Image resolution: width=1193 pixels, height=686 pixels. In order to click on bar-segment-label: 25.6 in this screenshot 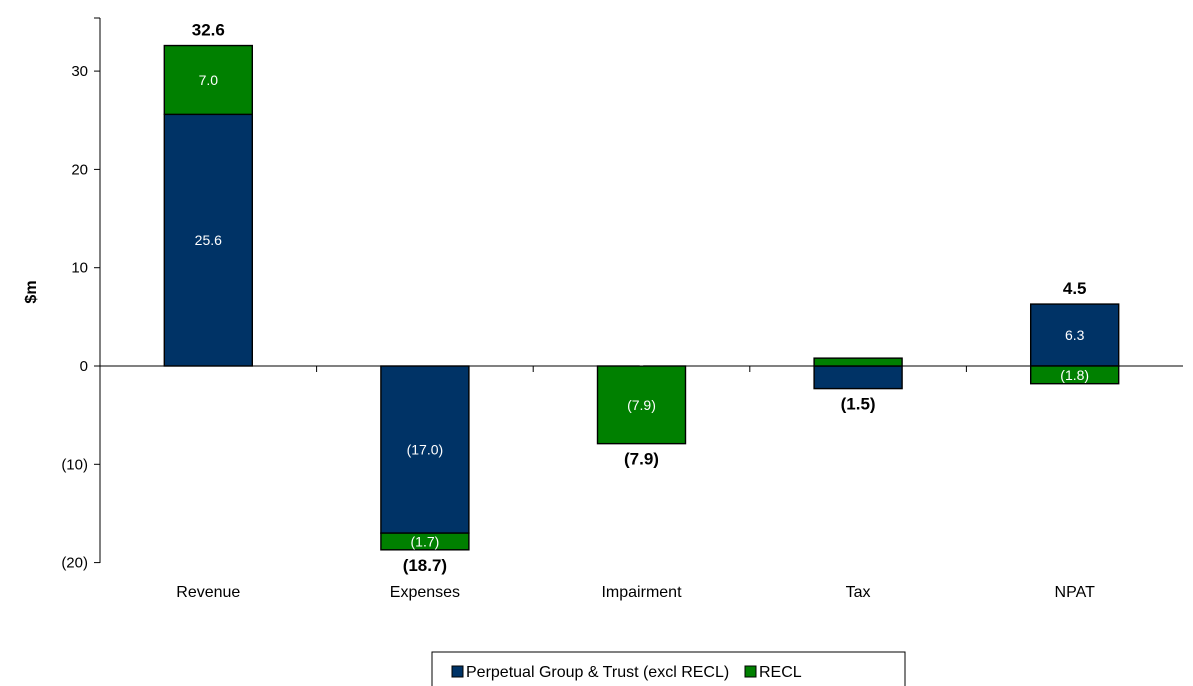, I will do `click(208, 240)`.